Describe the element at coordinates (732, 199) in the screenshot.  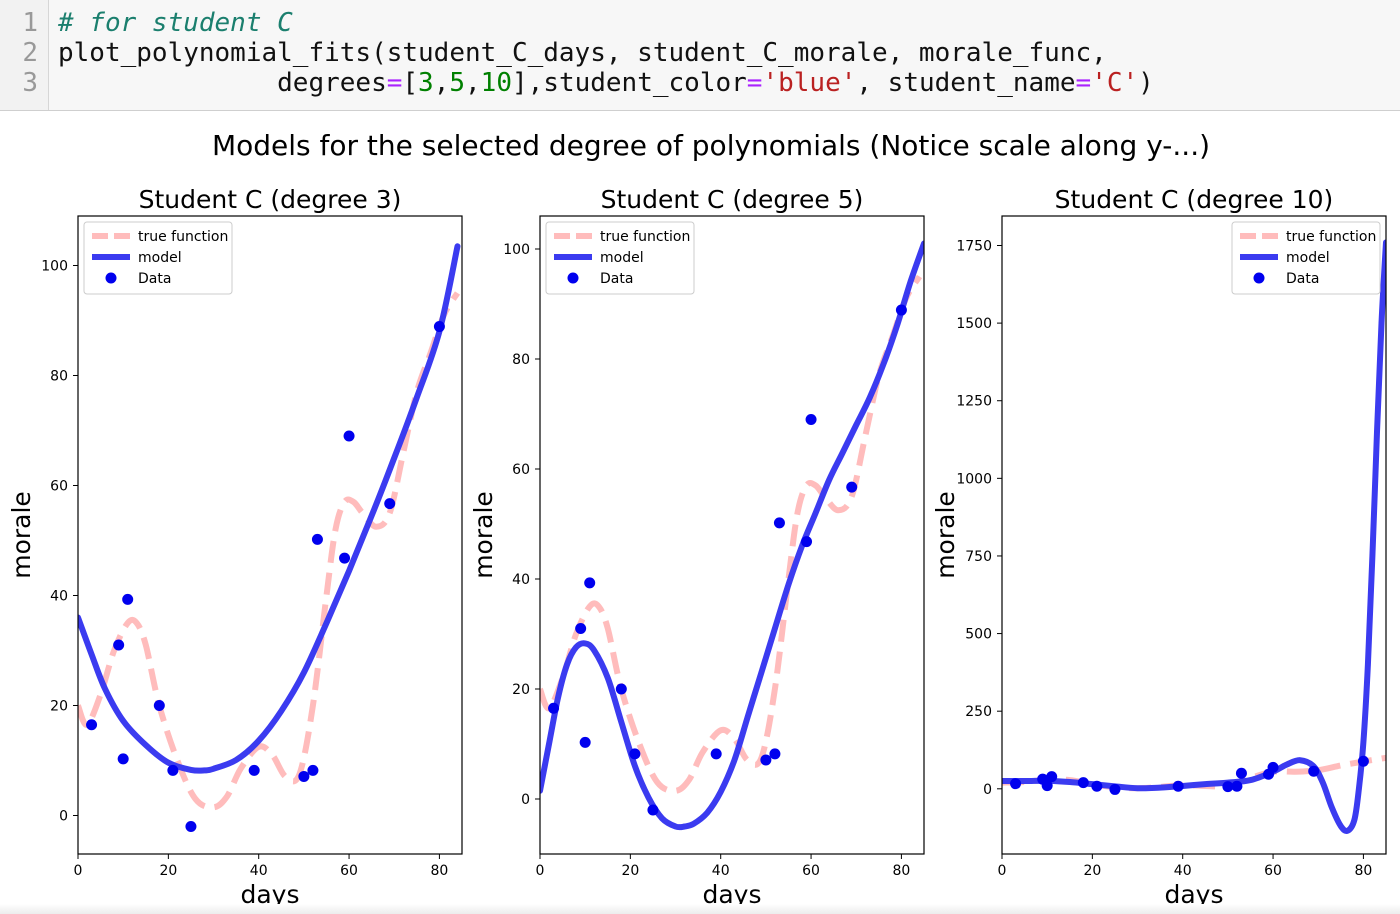
I see `subplot-title: Student C (degree 5)` at that location.